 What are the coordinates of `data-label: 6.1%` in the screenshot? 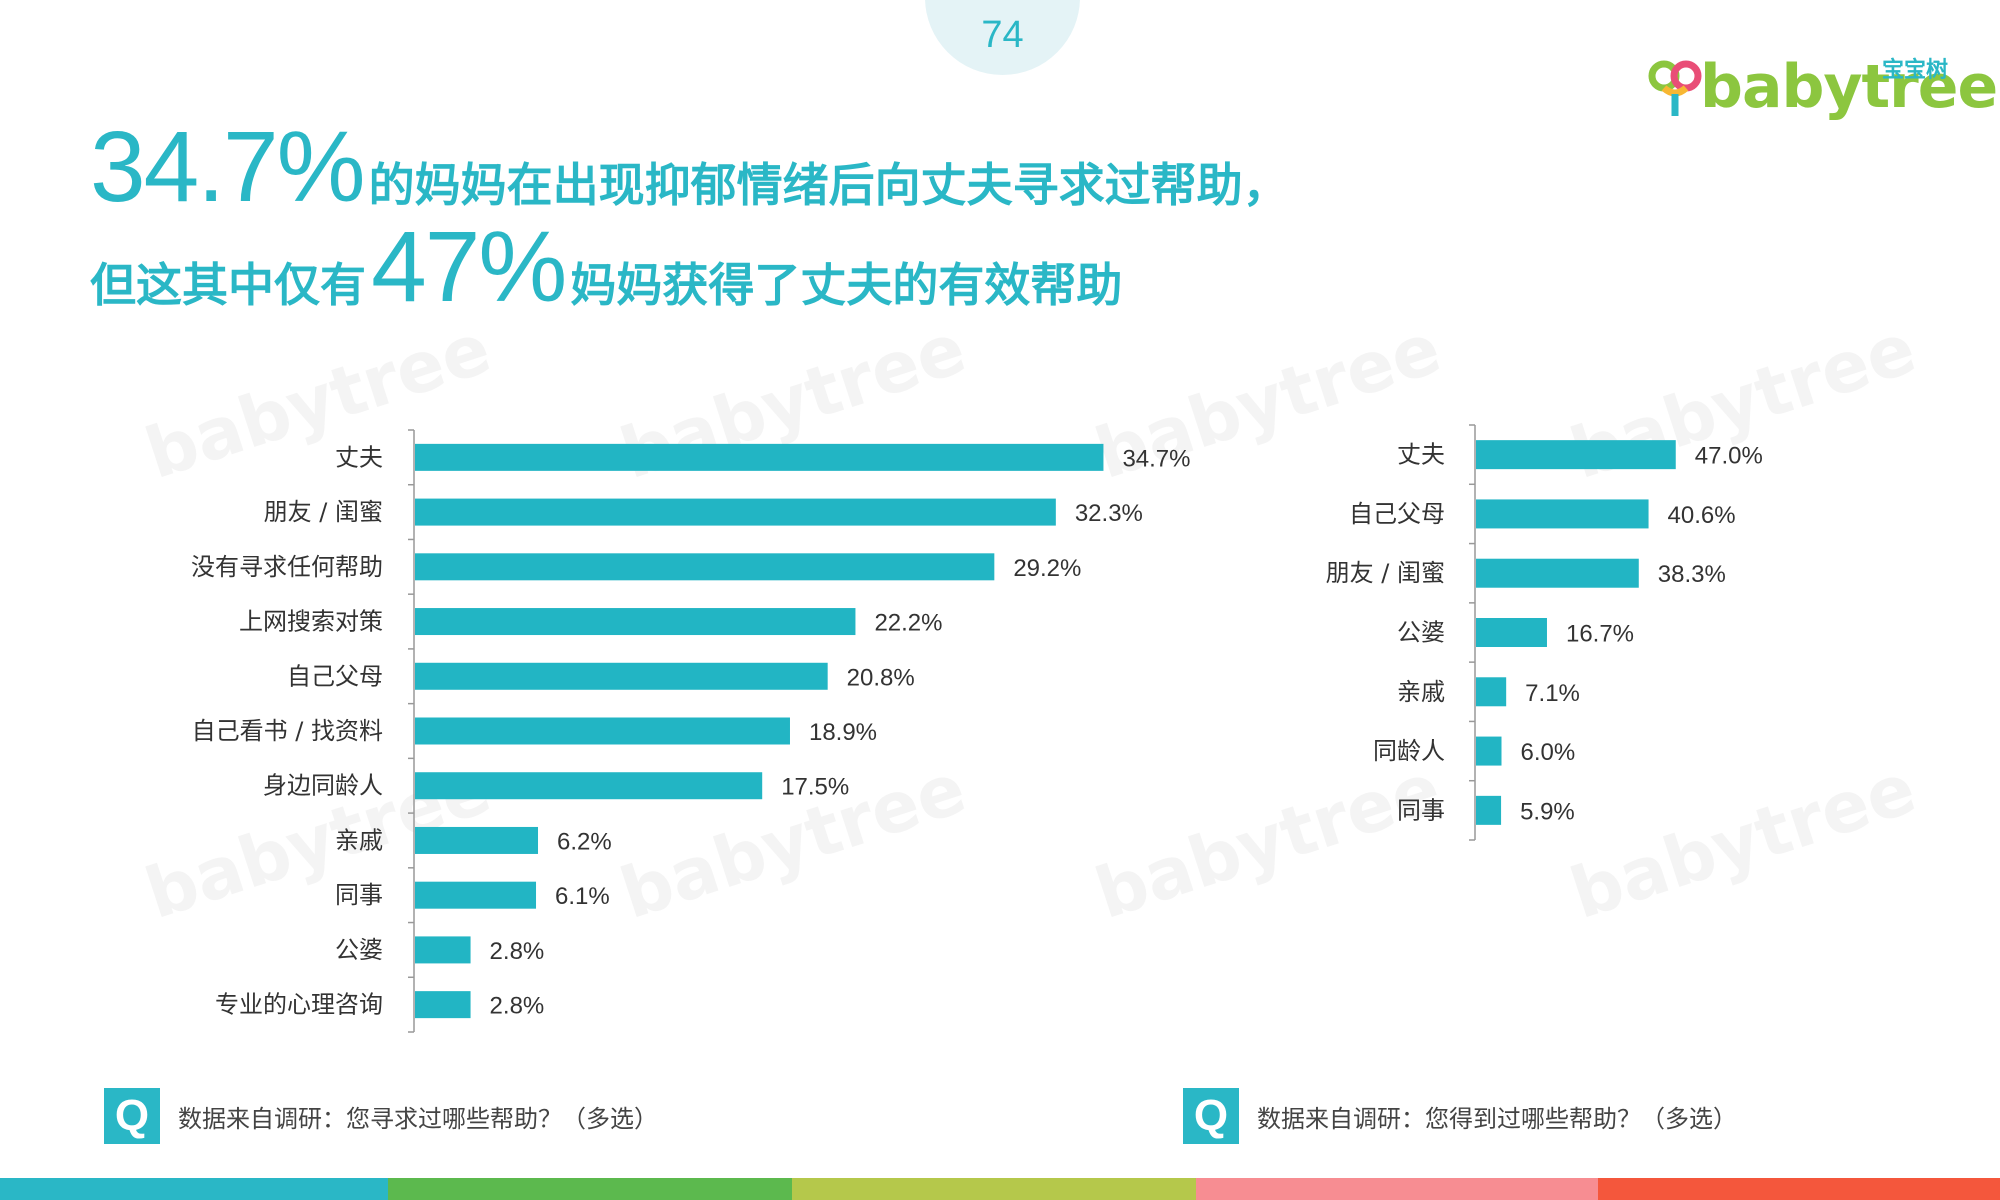 It's located at (582, 896).